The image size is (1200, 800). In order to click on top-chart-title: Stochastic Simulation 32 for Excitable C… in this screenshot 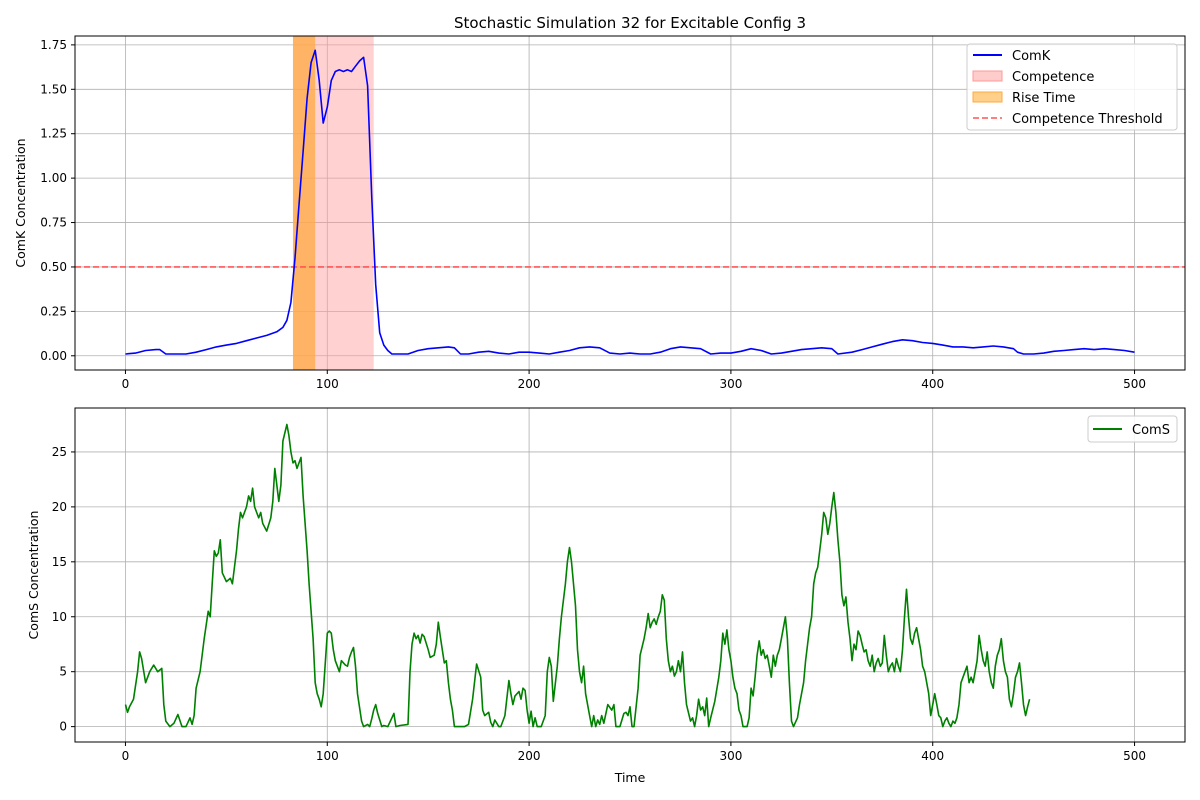, I will do `click(630, 23)`.